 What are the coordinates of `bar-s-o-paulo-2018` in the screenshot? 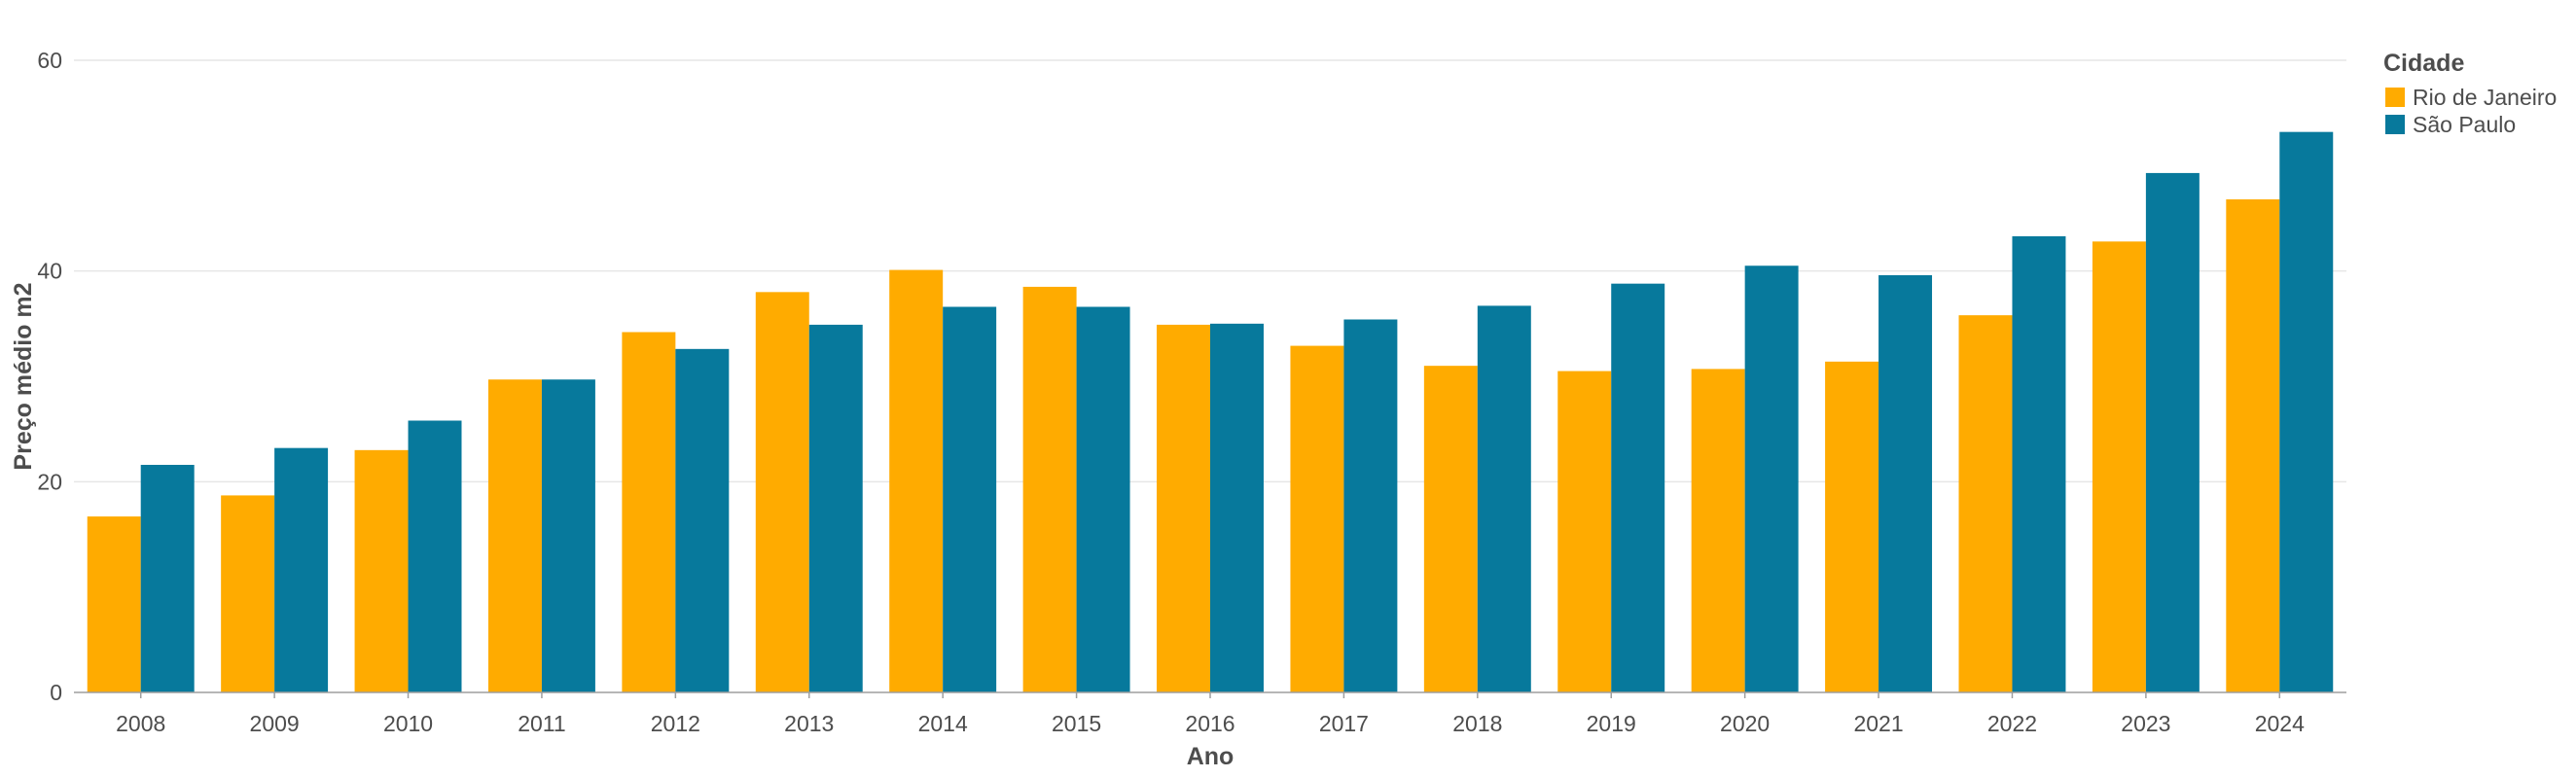 It's located at (1504, 498).